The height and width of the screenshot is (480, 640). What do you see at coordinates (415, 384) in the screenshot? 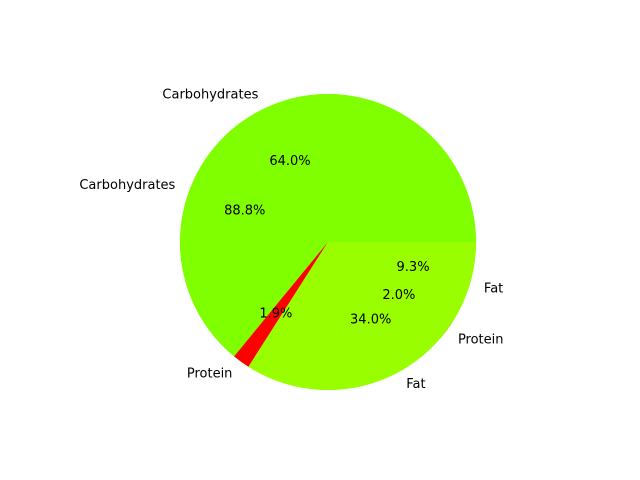
I see `pie1-label-fat: Fat` at bounding box center [415, 384].